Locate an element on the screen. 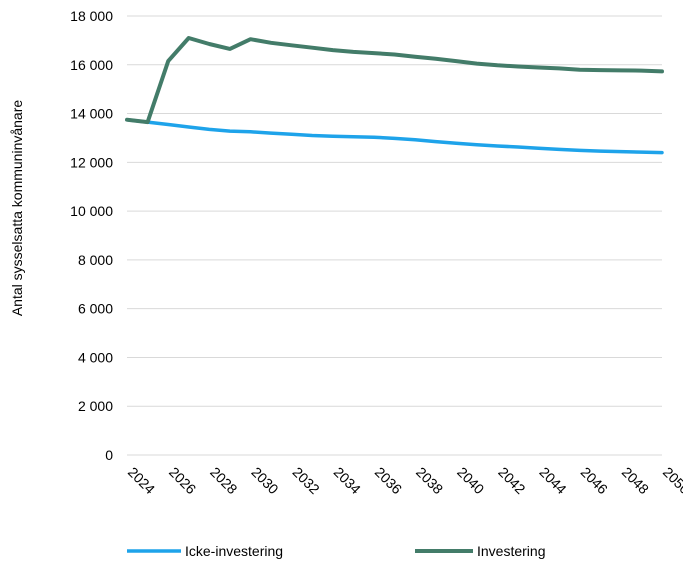  x-tick-label: 2024 is located at coordinates (141, 480).